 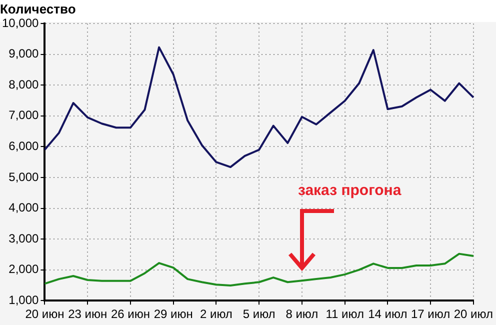 What do you see at coordinates (24, 146) in the screenshot?
I see `y-tick-label: 6,000` at bounding box center [24, 146].